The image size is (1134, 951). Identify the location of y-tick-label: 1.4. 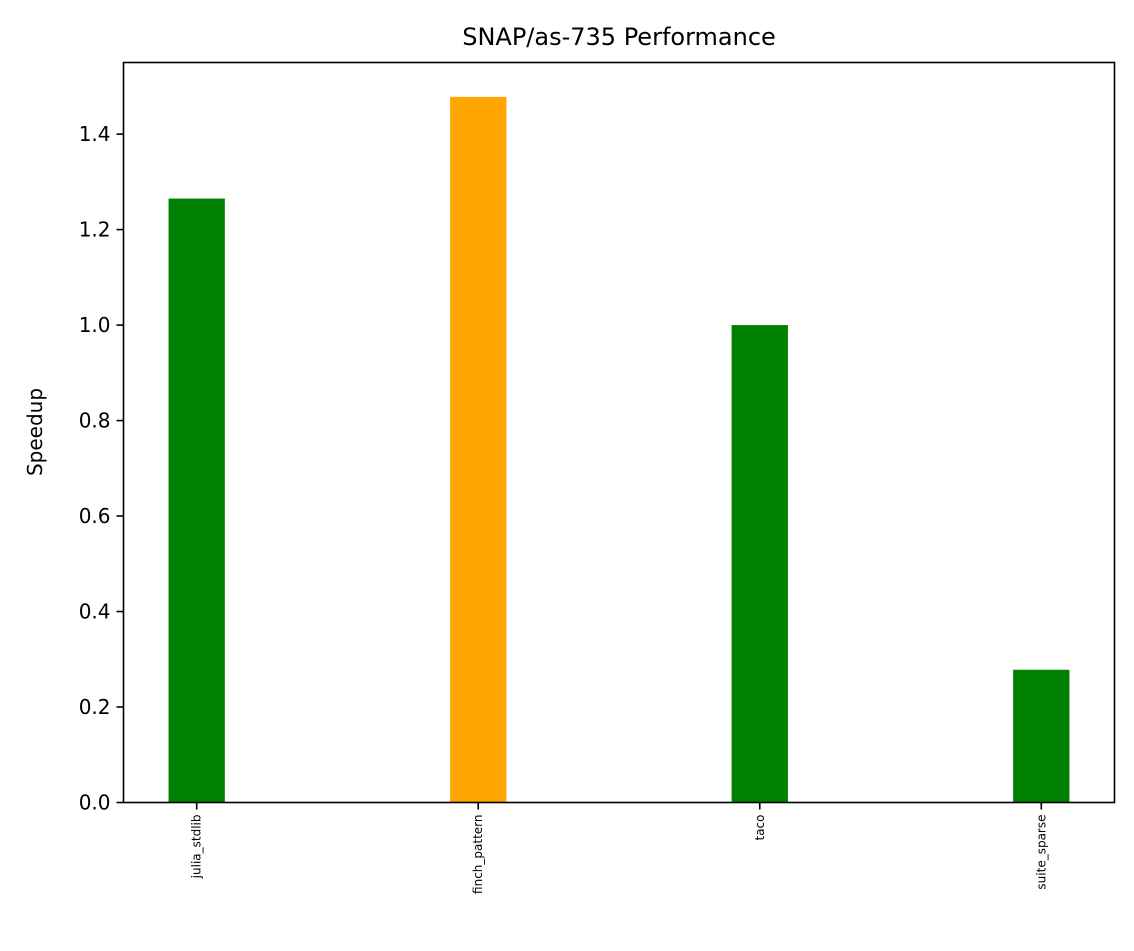
(95, 134).